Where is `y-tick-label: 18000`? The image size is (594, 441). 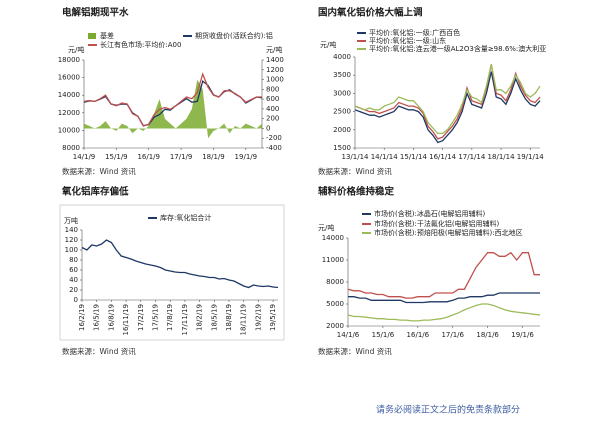 y-tick-label: 18000 is located at coordinates (69, 60).